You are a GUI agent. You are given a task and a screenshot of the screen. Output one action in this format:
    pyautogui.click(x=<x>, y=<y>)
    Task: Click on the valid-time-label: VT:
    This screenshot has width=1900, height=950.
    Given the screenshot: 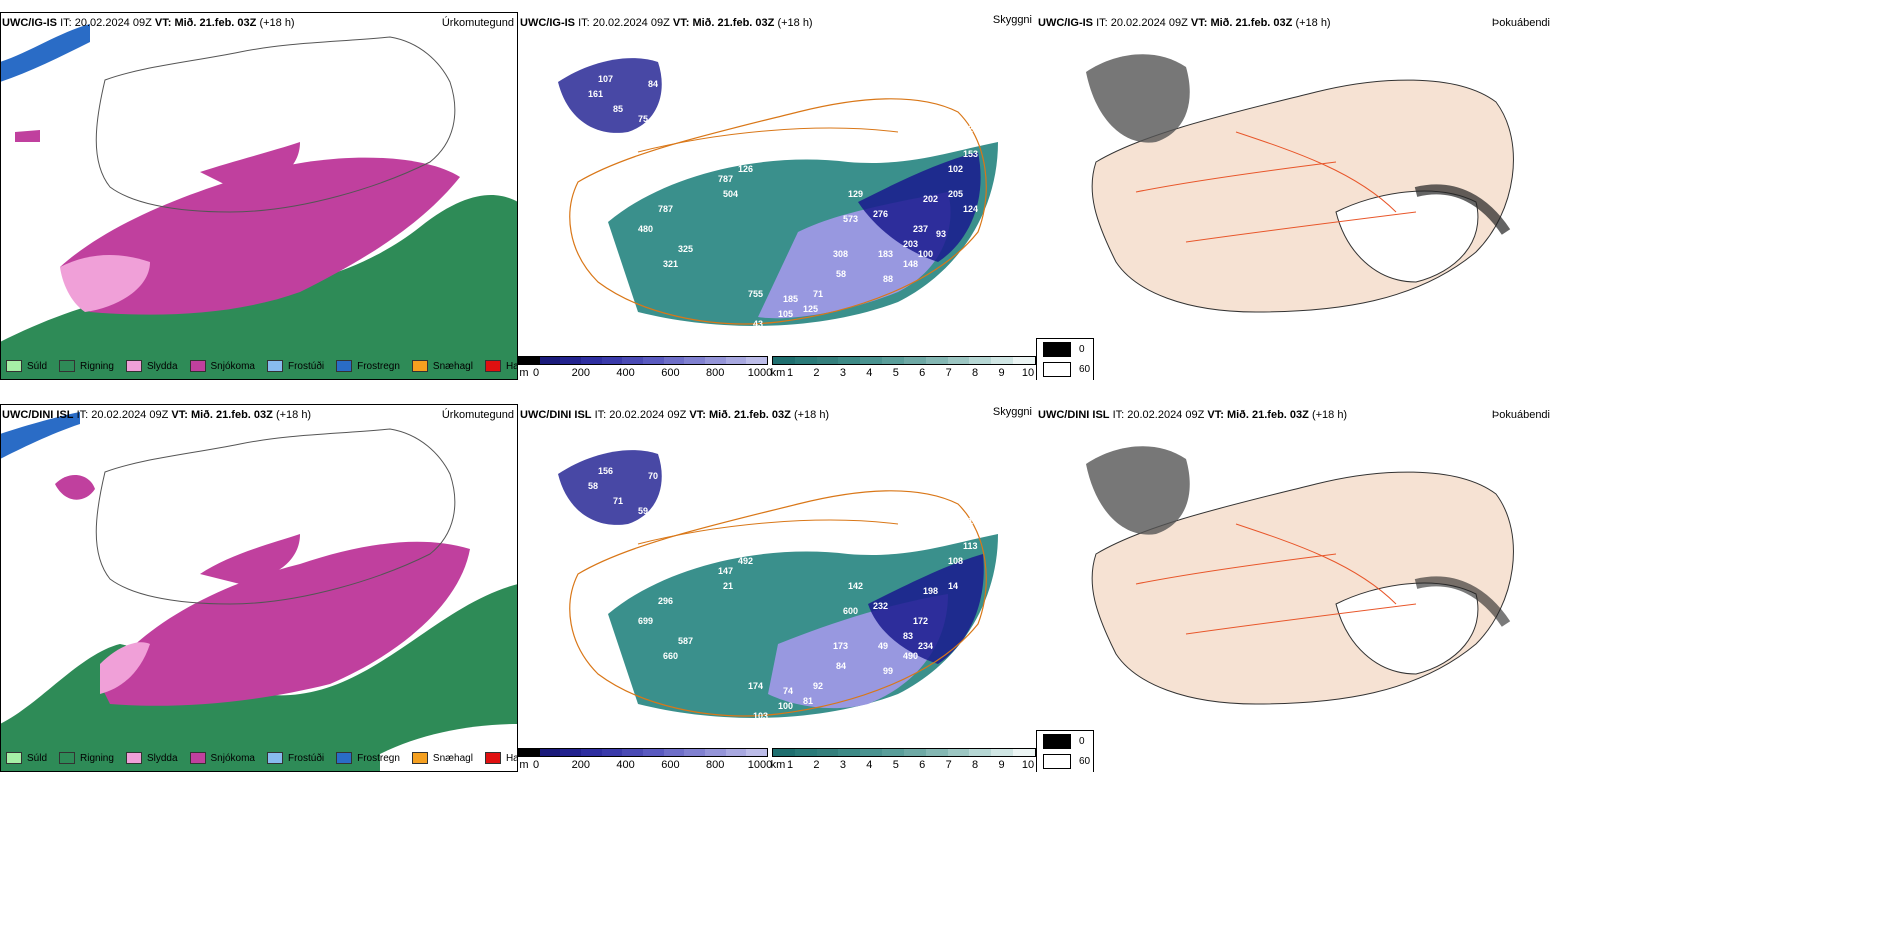 What is the action you would take?
    pyautogui.click(x=179, y=415)
    